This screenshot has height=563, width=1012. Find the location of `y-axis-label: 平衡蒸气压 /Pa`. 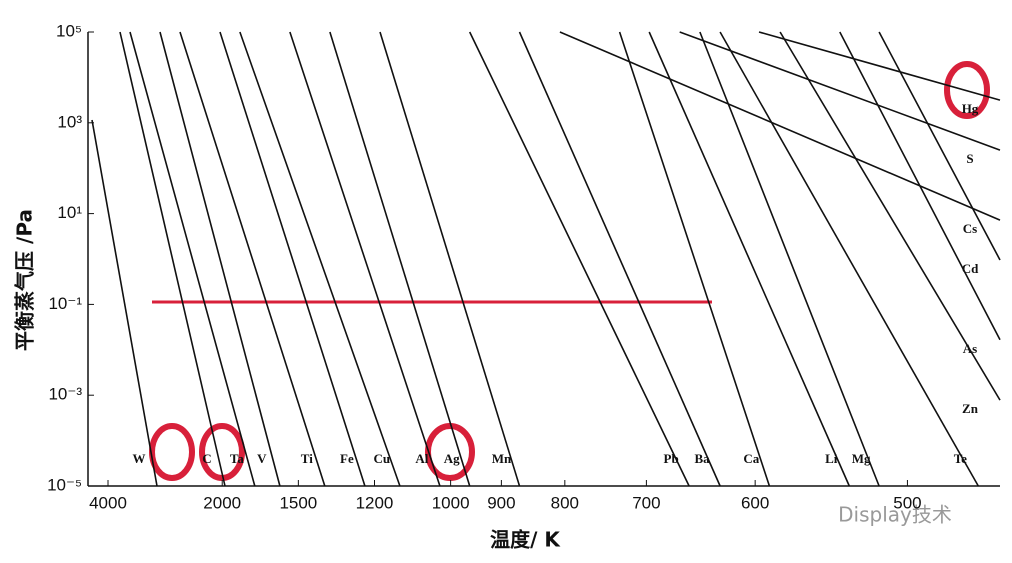

y-axis-label: 平衡蒸气压 /Pa is located at coordinates (25, 280).